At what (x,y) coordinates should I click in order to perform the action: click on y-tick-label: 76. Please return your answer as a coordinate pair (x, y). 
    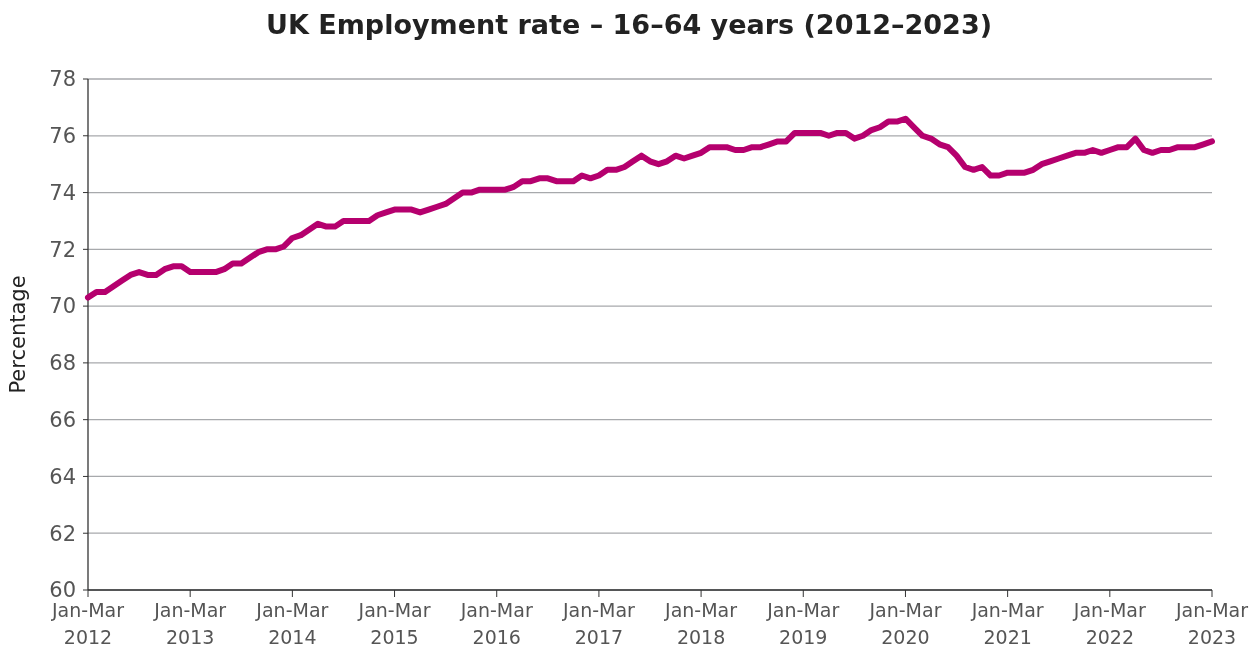
    Looking at the image, I should click on (62, 136).